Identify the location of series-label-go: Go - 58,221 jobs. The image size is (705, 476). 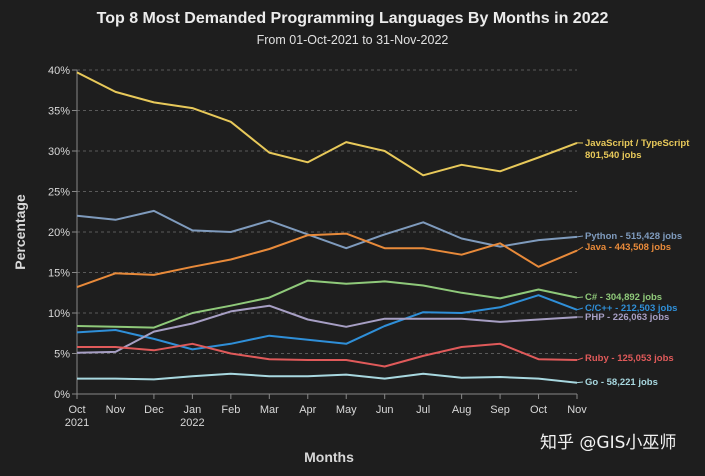
(621, 382).